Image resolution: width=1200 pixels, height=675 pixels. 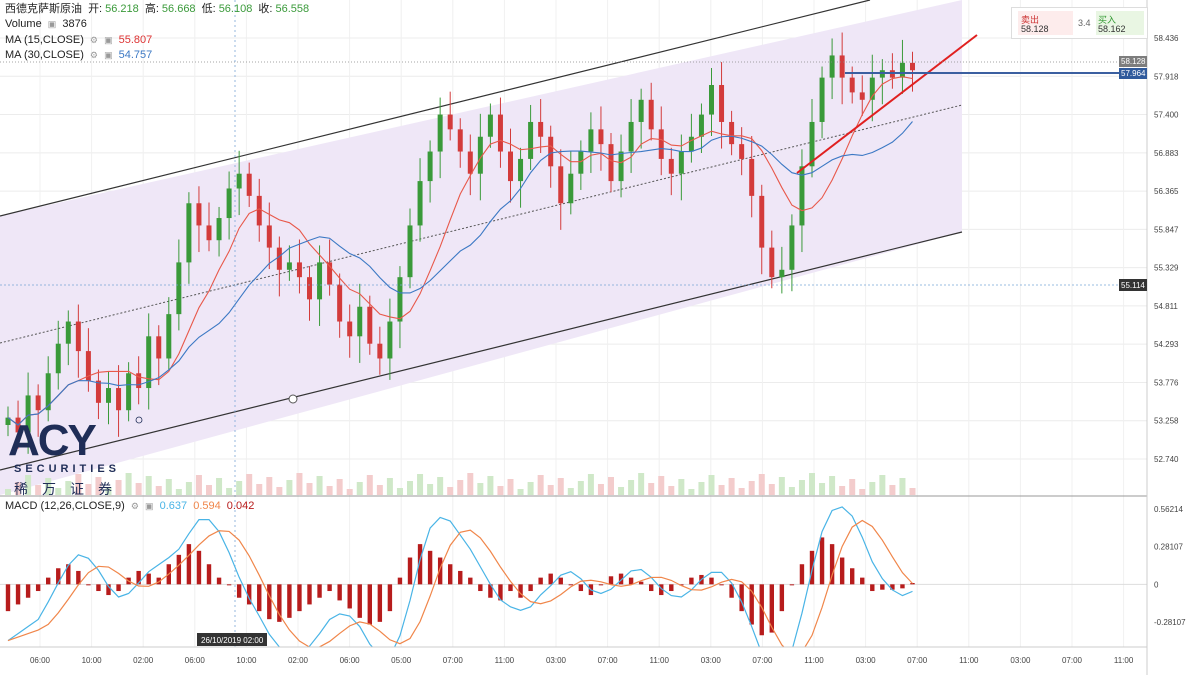 What do you see at coordinates (52, 440) in the screenshot?
I see `logo-brand: ACY` at bounding box center [52, 440].